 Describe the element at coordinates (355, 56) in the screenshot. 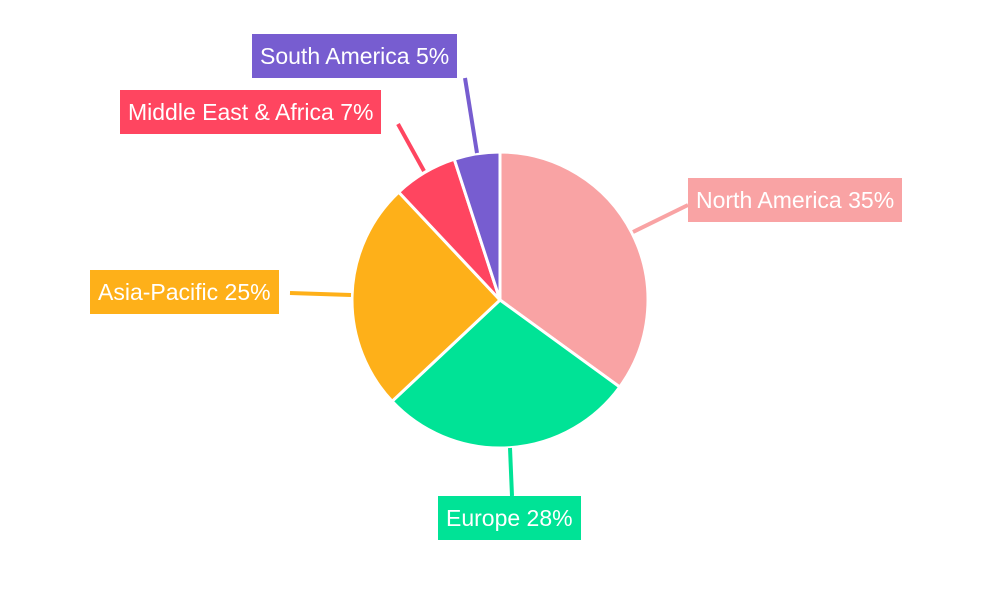

I see `label-south-america: South America 5%` at that location.